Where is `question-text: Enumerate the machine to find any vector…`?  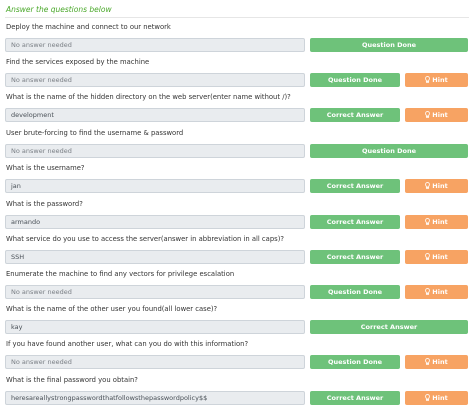 question-text: Enumerate the machine to find any vector… is located at coordinates (120, 274).